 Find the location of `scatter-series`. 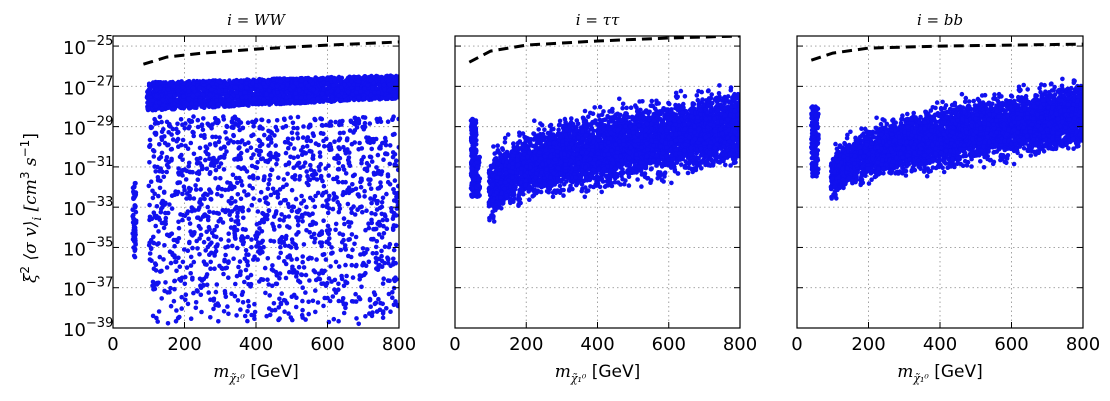

scatter-series is located at coordinates (604, 153).